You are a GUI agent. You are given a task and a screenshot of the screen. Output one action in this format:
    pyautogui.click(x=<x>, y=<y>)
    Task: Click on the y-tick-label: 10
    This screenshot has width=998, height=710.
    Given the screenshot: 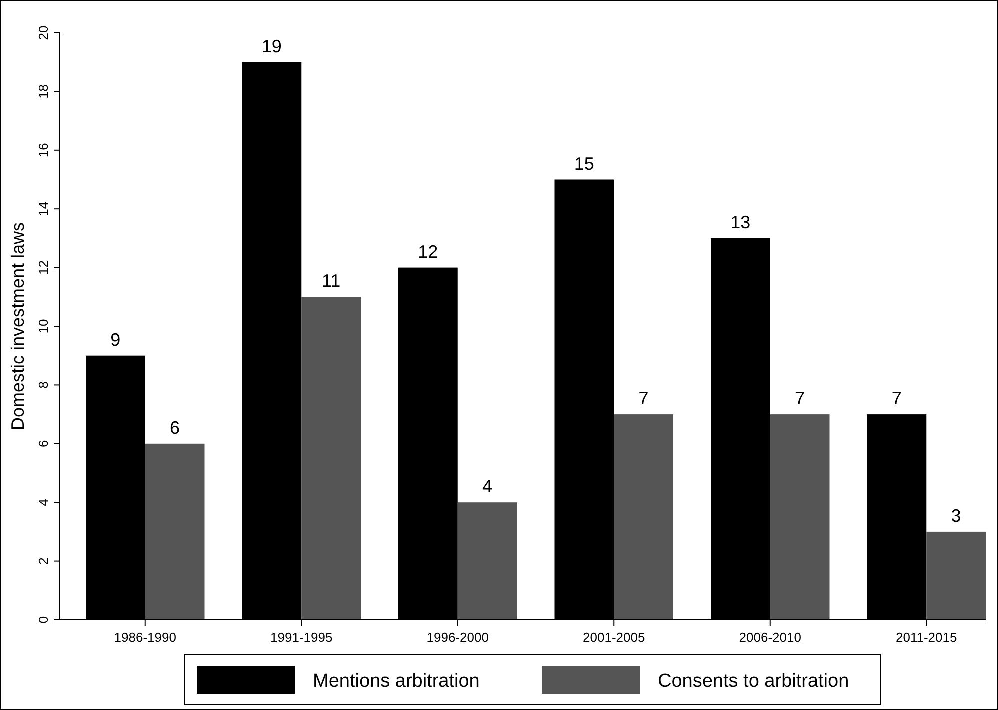 What is the action you would take?
    pyautogui.click(x=43, y=326)
    